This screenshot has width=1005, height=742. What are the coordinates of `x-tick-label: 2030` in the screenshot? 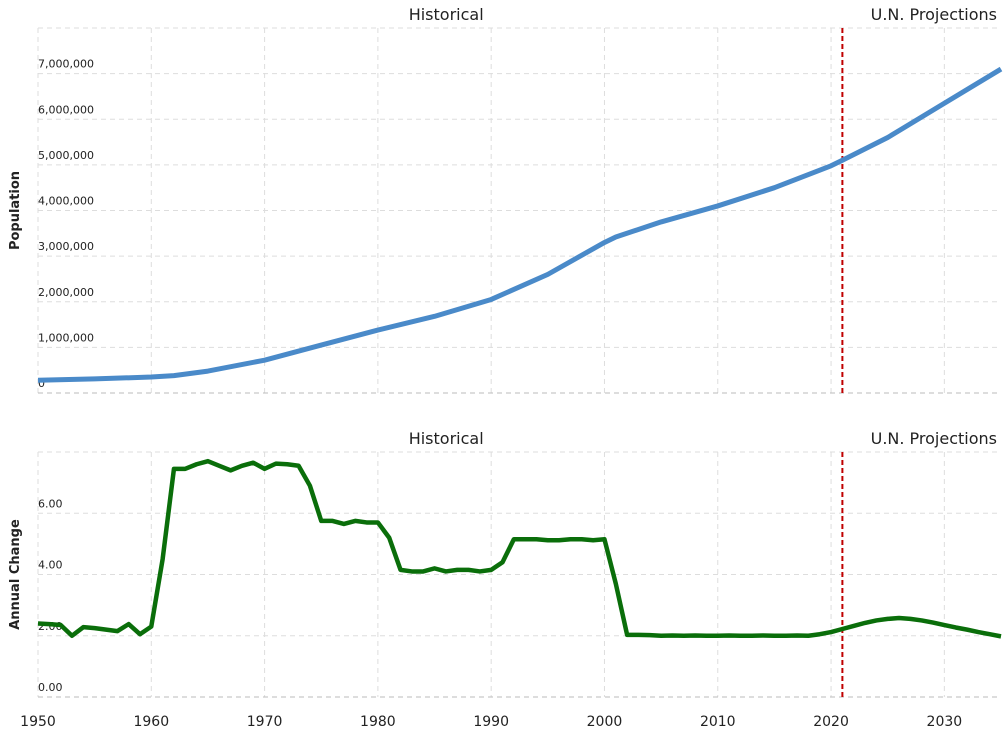 It's located at (945, 722).